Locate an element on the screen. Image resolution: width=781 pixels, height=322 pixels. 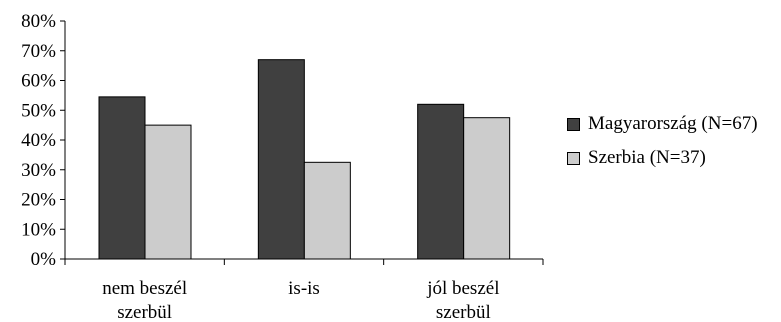
y-tick-label: 10% is located at coordinates (38, 229).